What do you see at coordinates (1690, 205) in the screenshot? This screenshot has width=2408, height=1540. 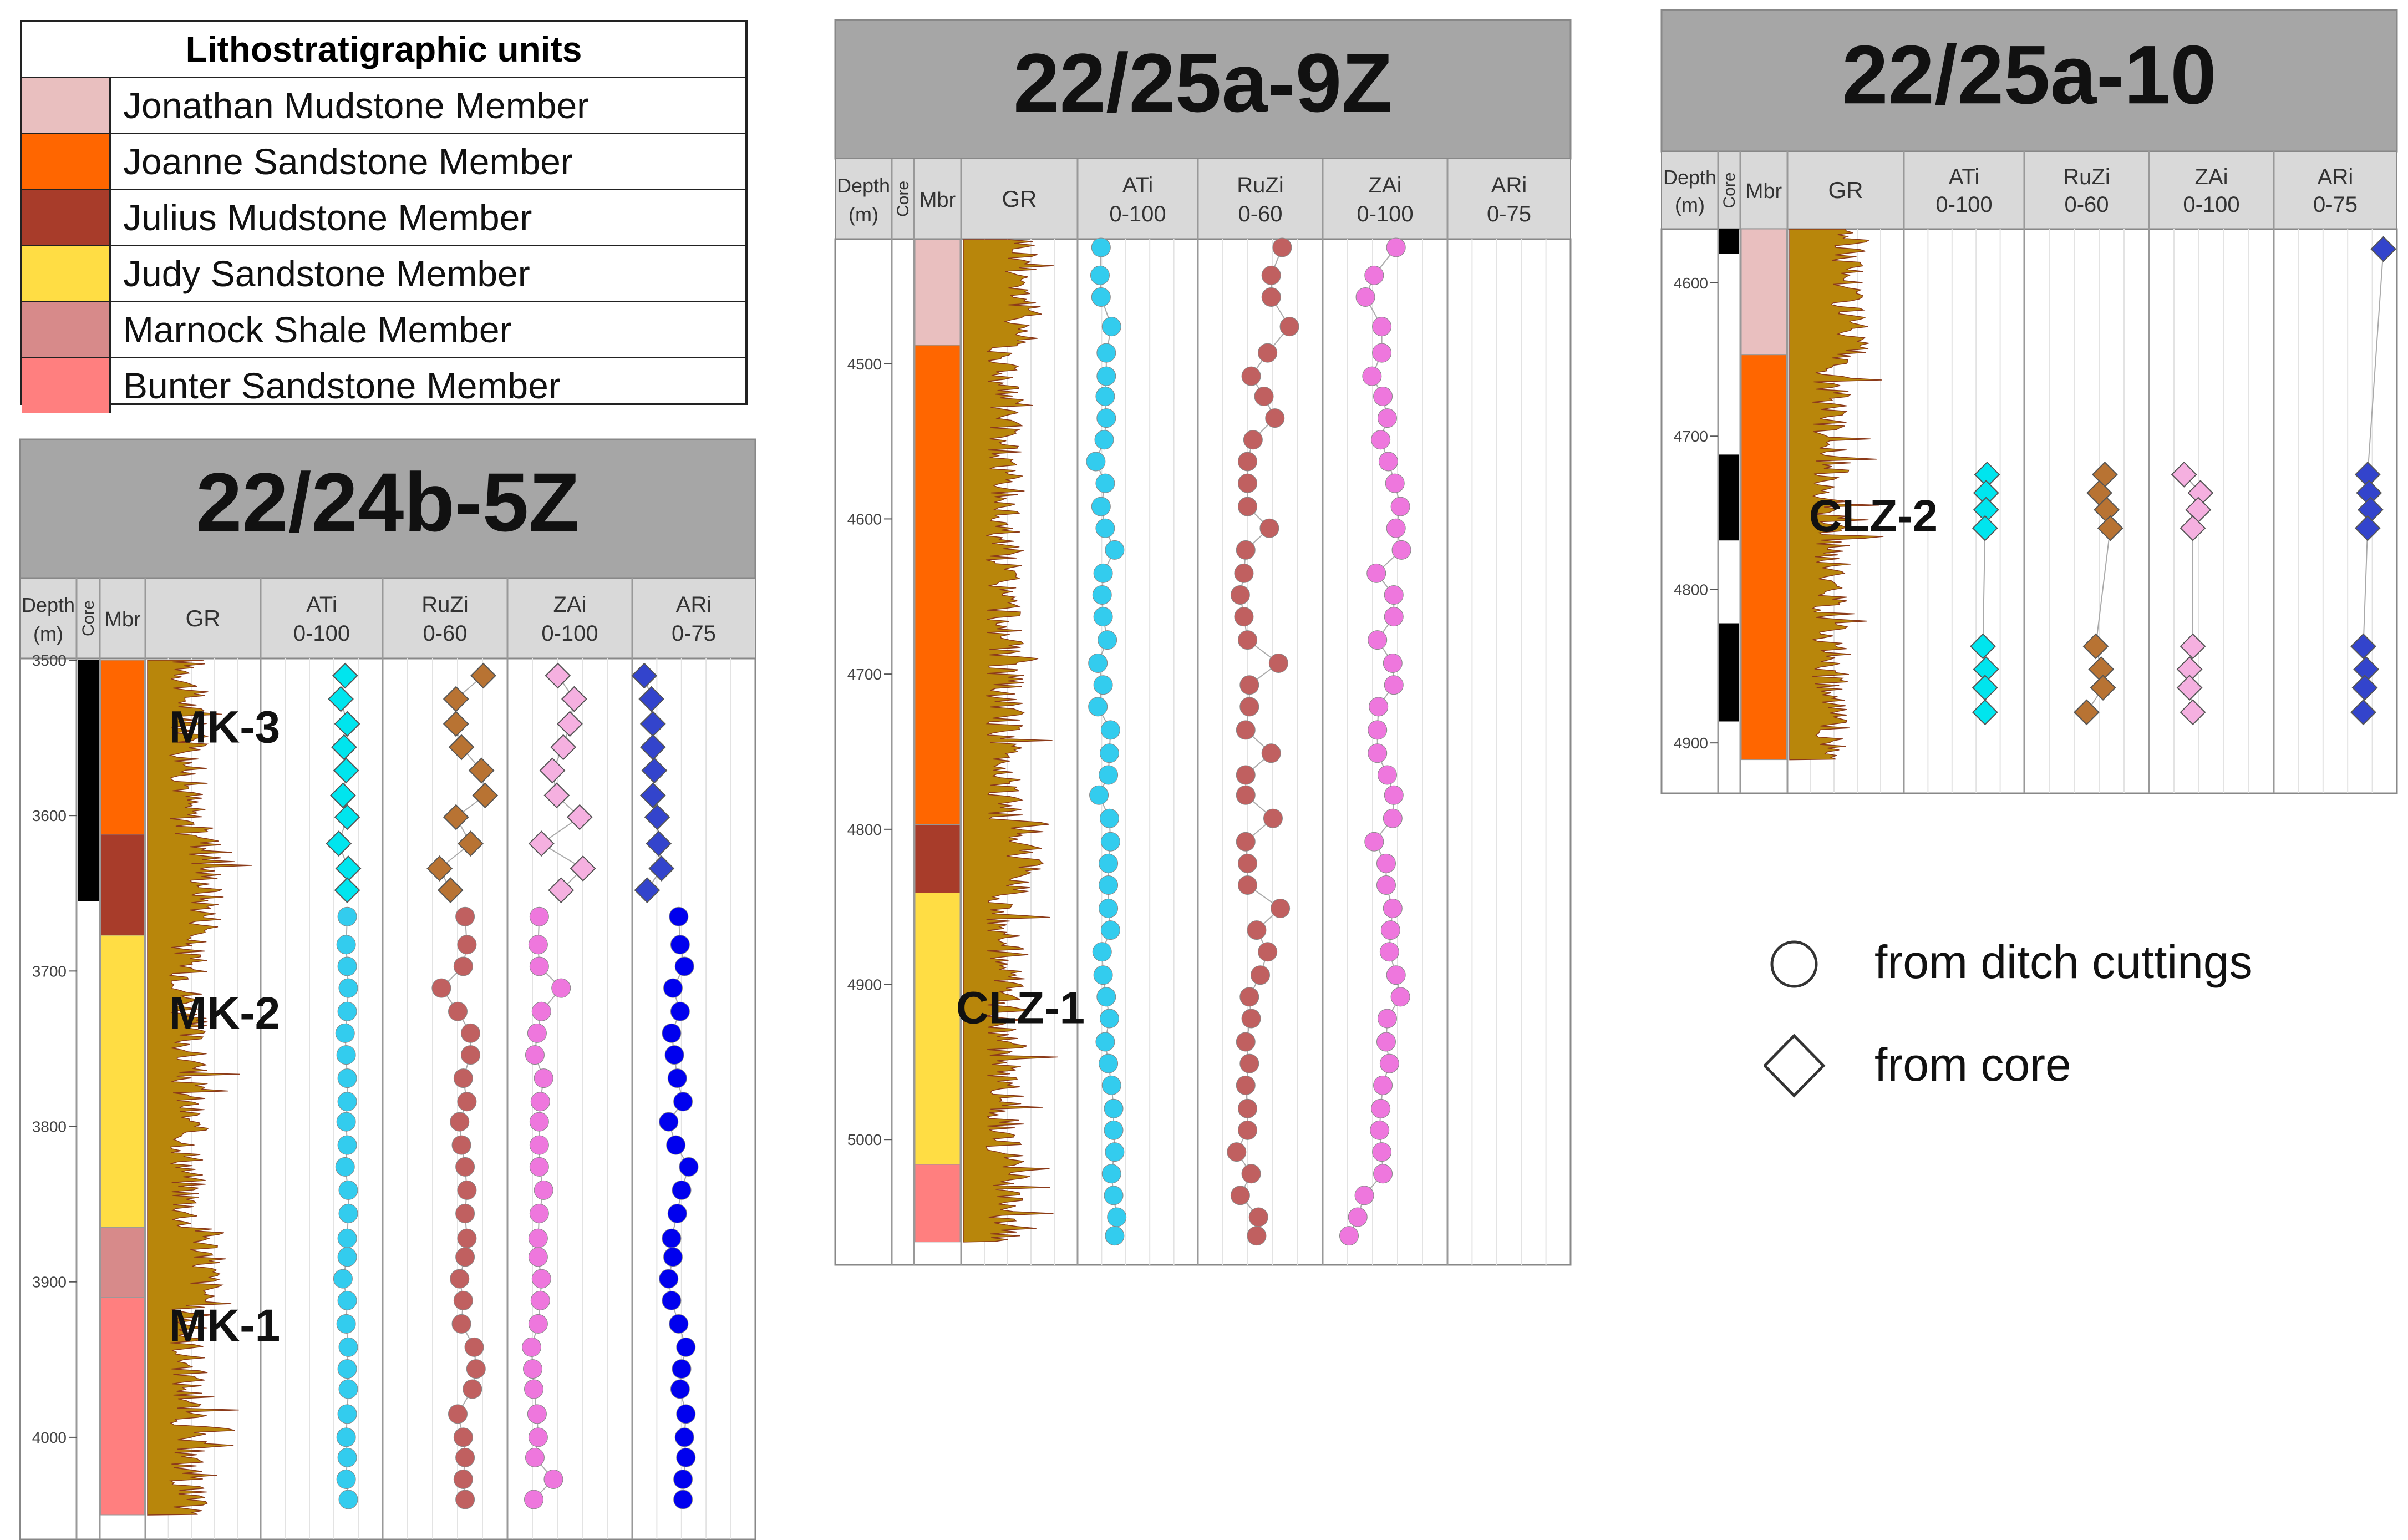 I see `header-depth-unit: (m)` at bounding box center [1690, 205].